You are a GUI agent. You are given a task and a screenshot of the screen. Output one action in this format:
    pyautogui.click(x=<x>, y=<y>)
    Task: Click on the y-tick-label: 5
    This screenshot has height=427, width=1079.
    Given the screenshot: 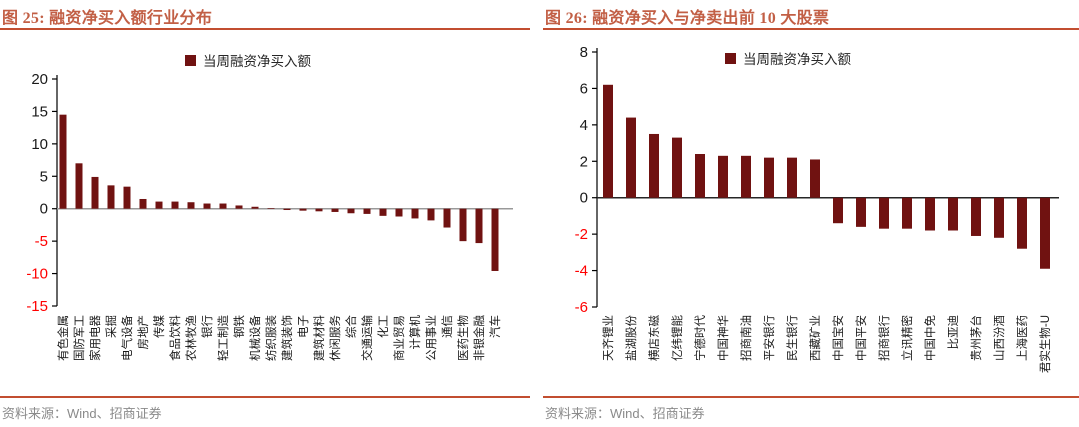 What is the action you would take?
    pyautogui.click(x=44, y=176)
    